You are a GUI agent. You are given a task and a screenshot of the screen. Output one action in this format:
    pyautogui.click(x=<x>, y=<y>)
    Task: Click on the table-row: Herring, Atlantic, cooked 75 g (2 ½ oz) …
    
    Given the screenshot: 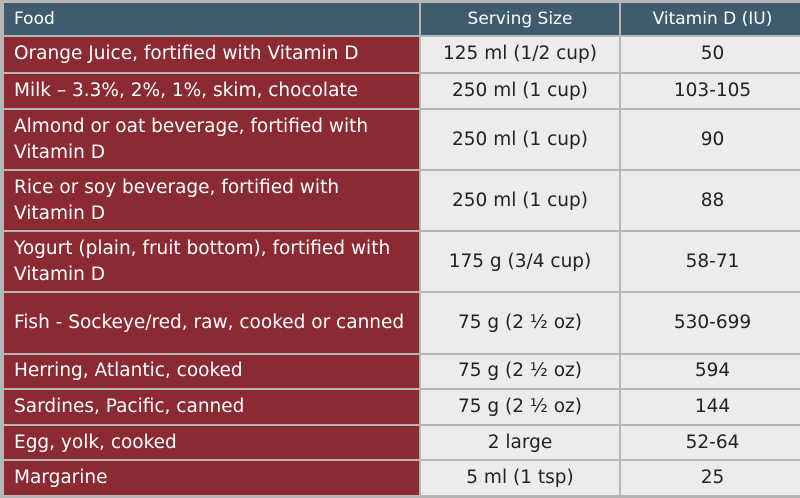 What is the action you would take?
    pyautogui.click(x=402, y=371)
    